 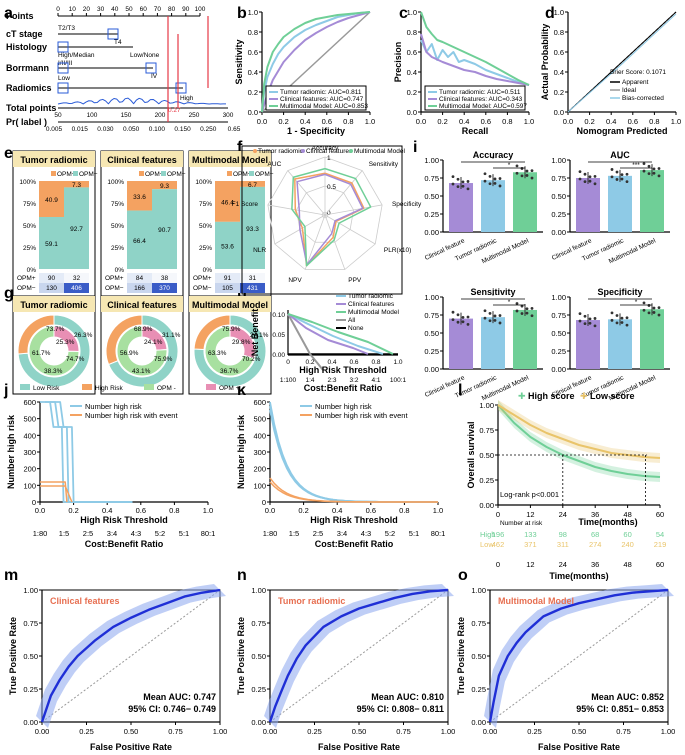 I want to click on panel-i-0-y-tick-label: 0.00, so click(x=431, y=232).